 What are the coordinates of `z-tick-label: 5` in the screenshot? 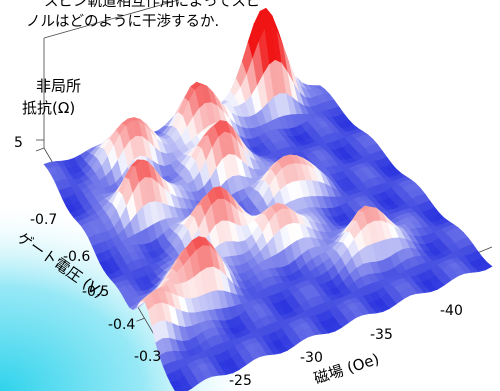 It's located at (18, 143).